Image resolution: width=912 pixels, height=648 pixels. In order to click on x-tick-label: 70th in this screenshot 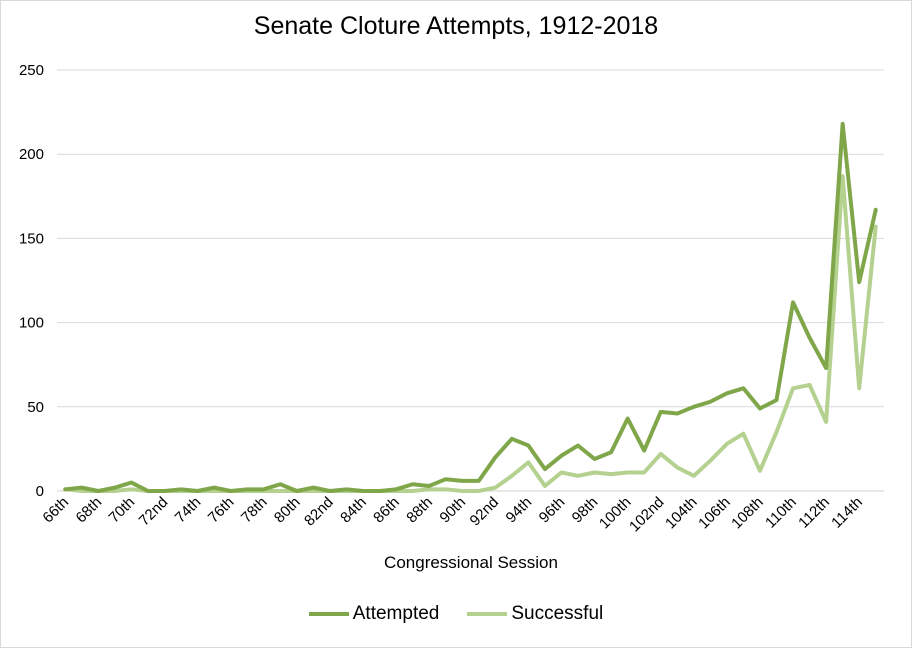, I will do `click(122, 510)`.